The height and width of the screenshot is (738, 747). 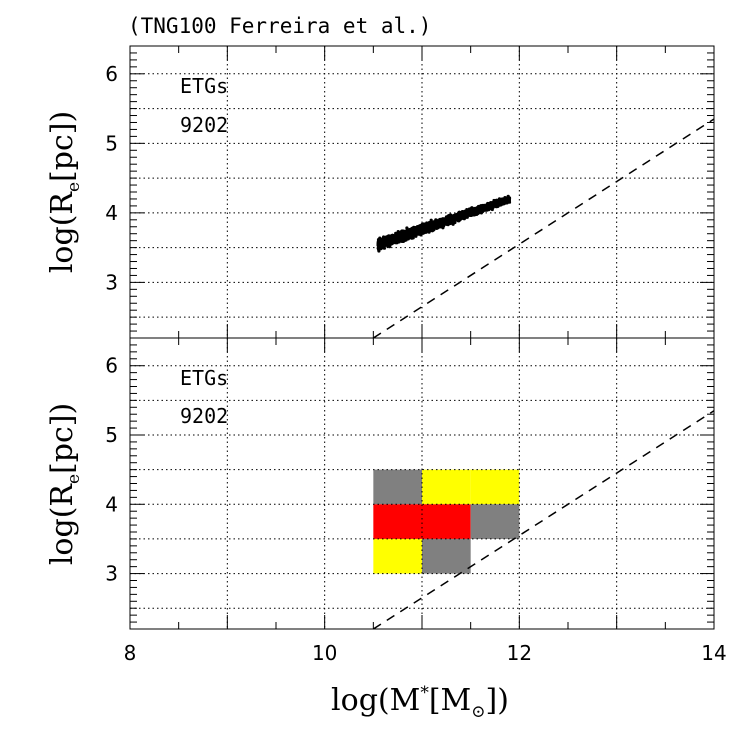 I want to click on bottom-y-axis-label: log(Re[pc]), so click(x=64, y=484).